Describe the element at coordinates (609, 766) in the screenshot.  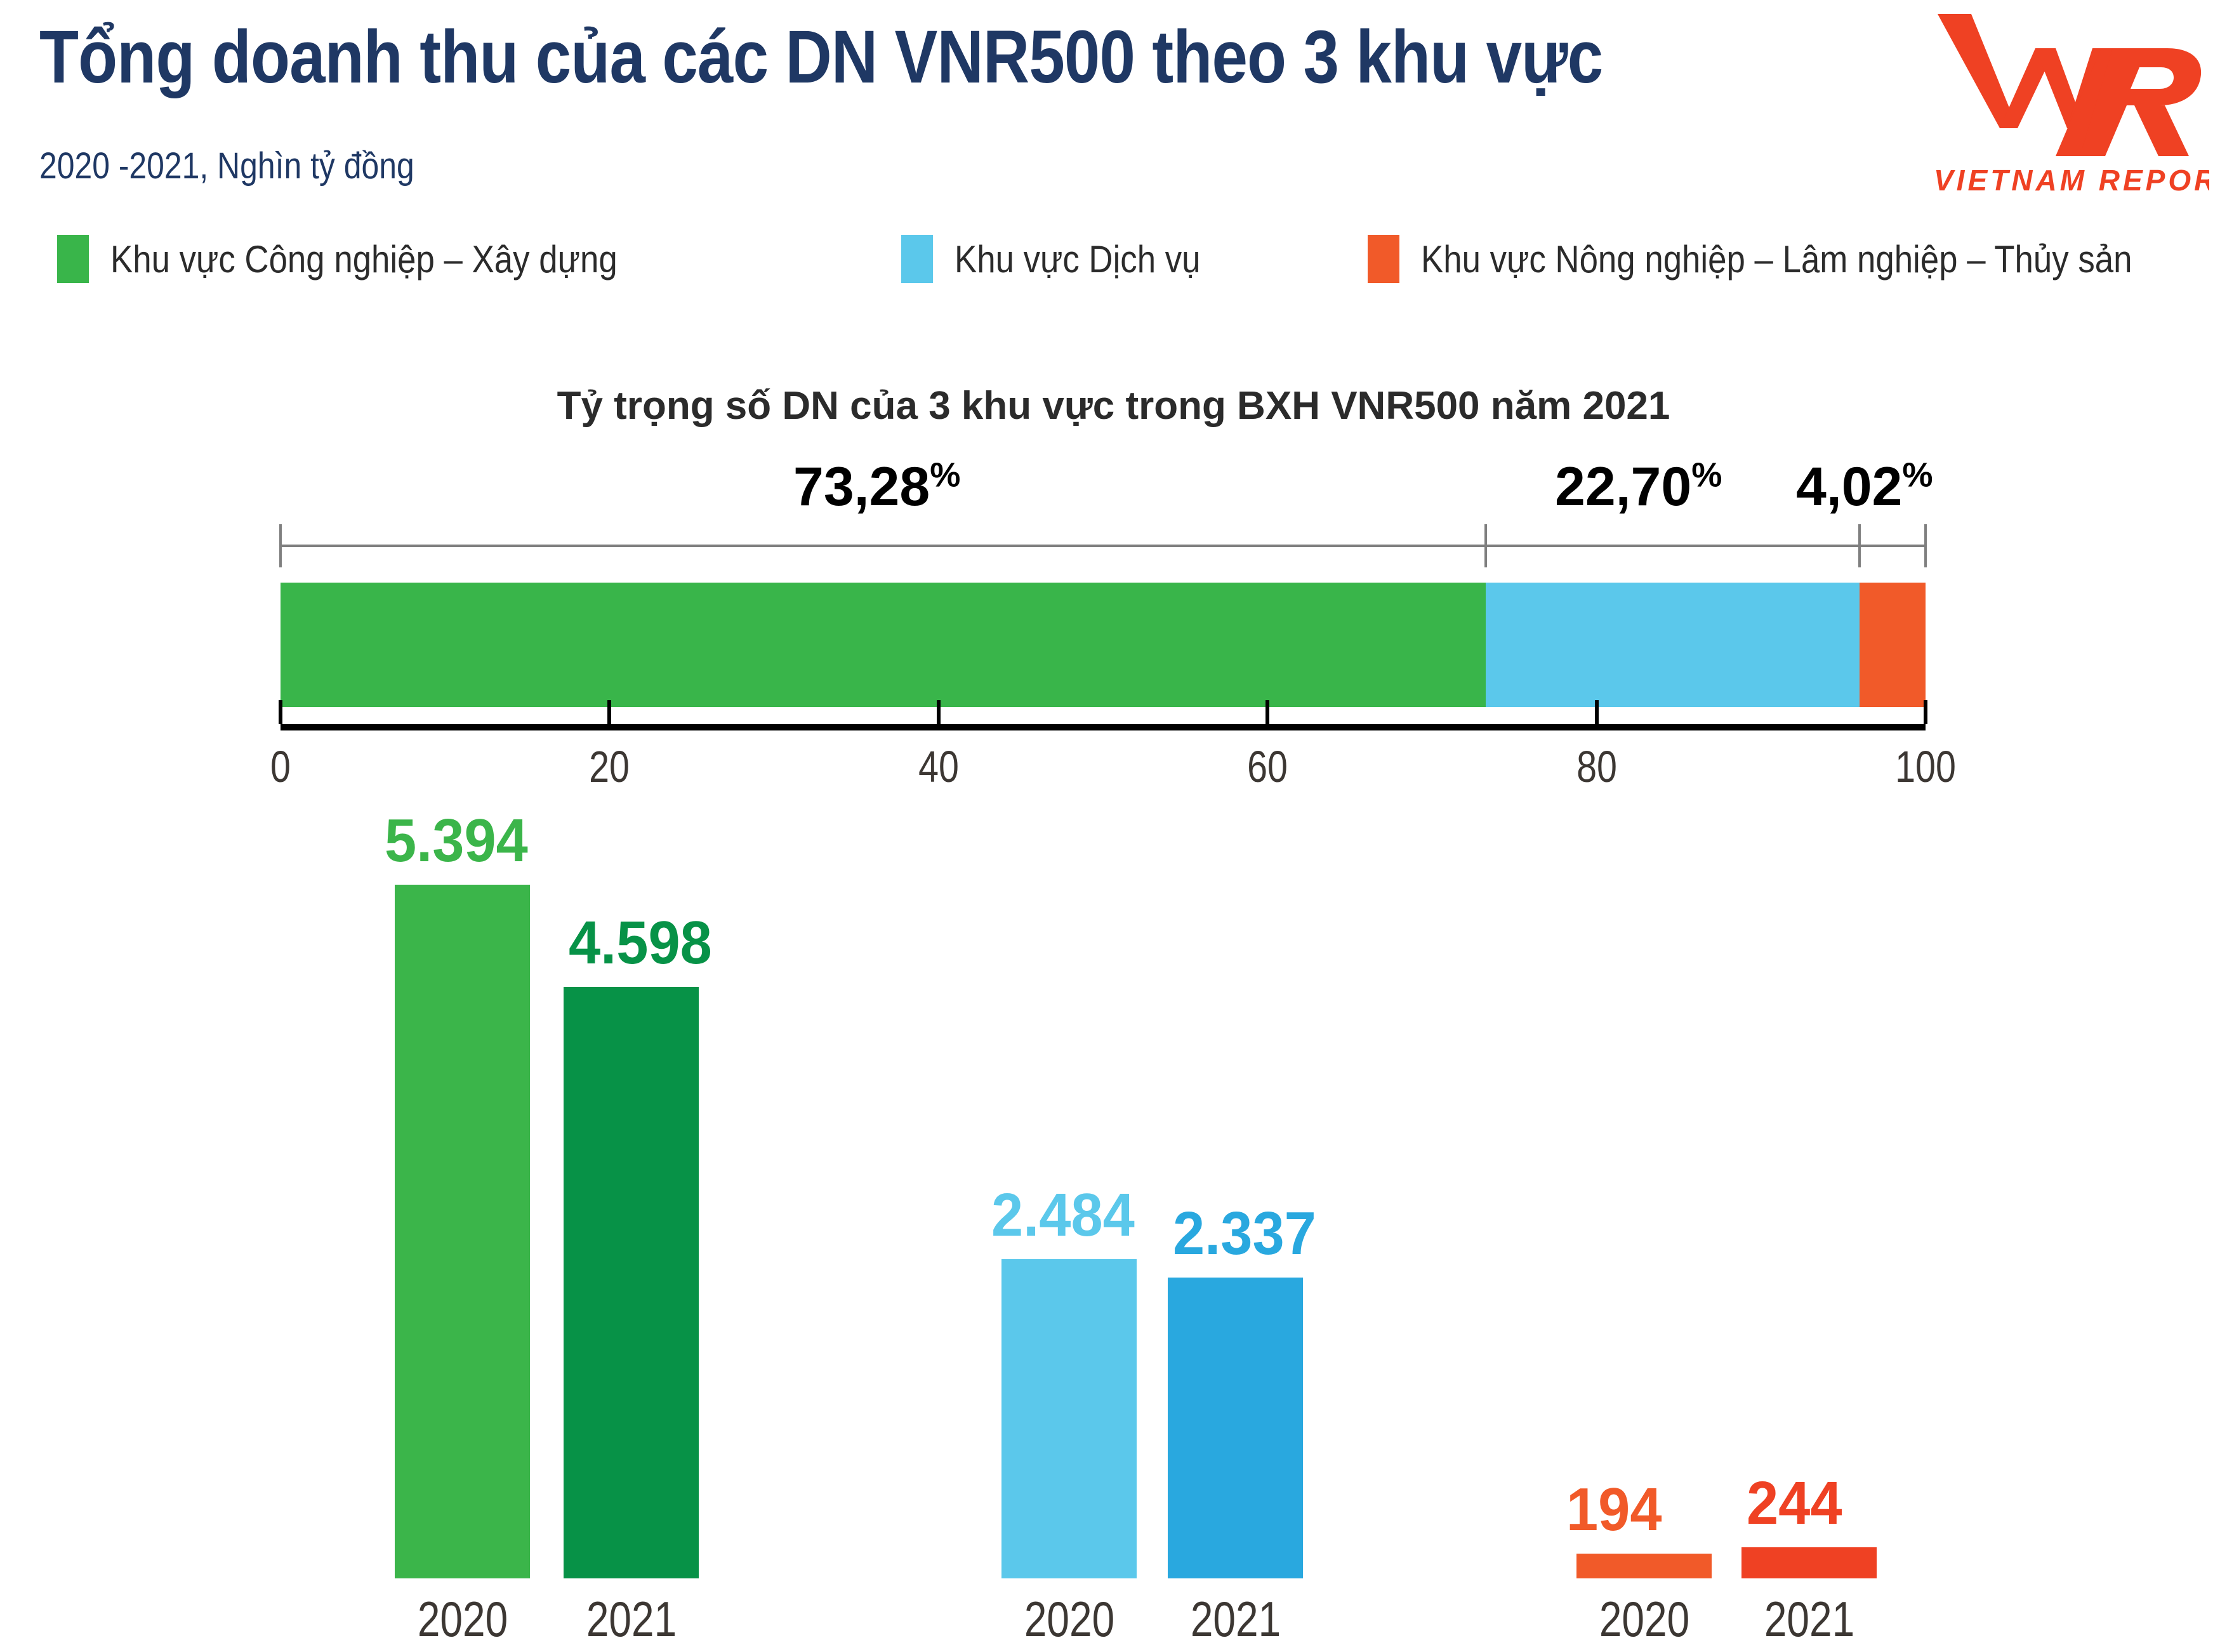
I see `x-axis-tick-label: 20` at that location.